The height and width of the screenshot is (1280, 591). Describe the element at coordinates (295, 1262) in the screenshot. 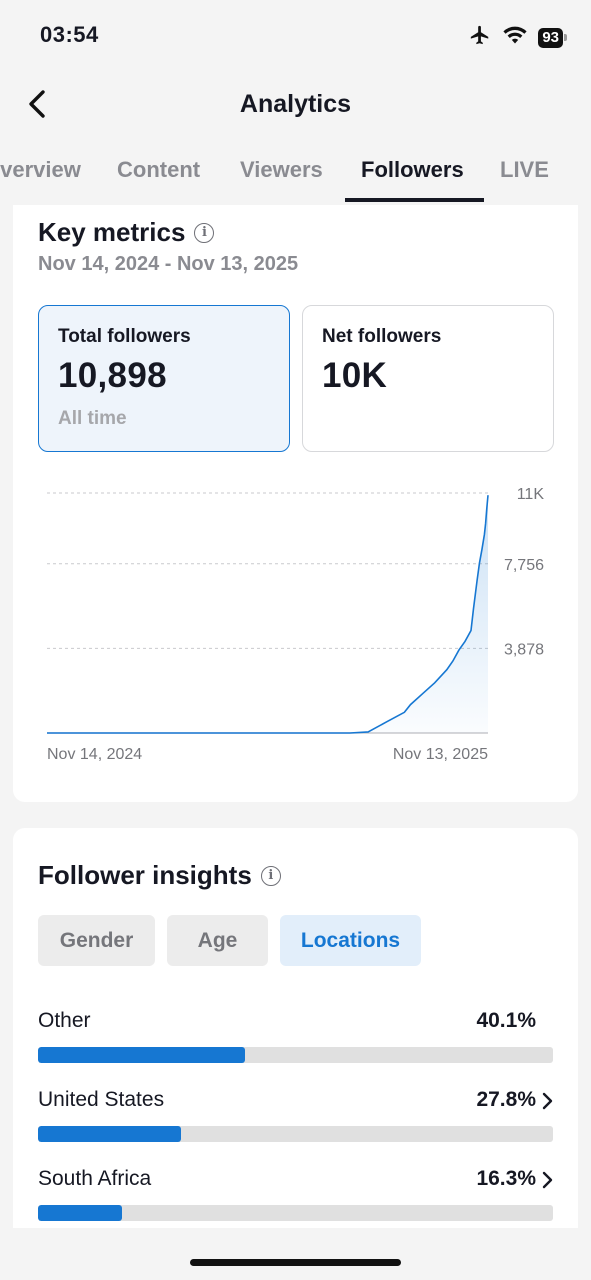

I see `home-indicator` at that location.